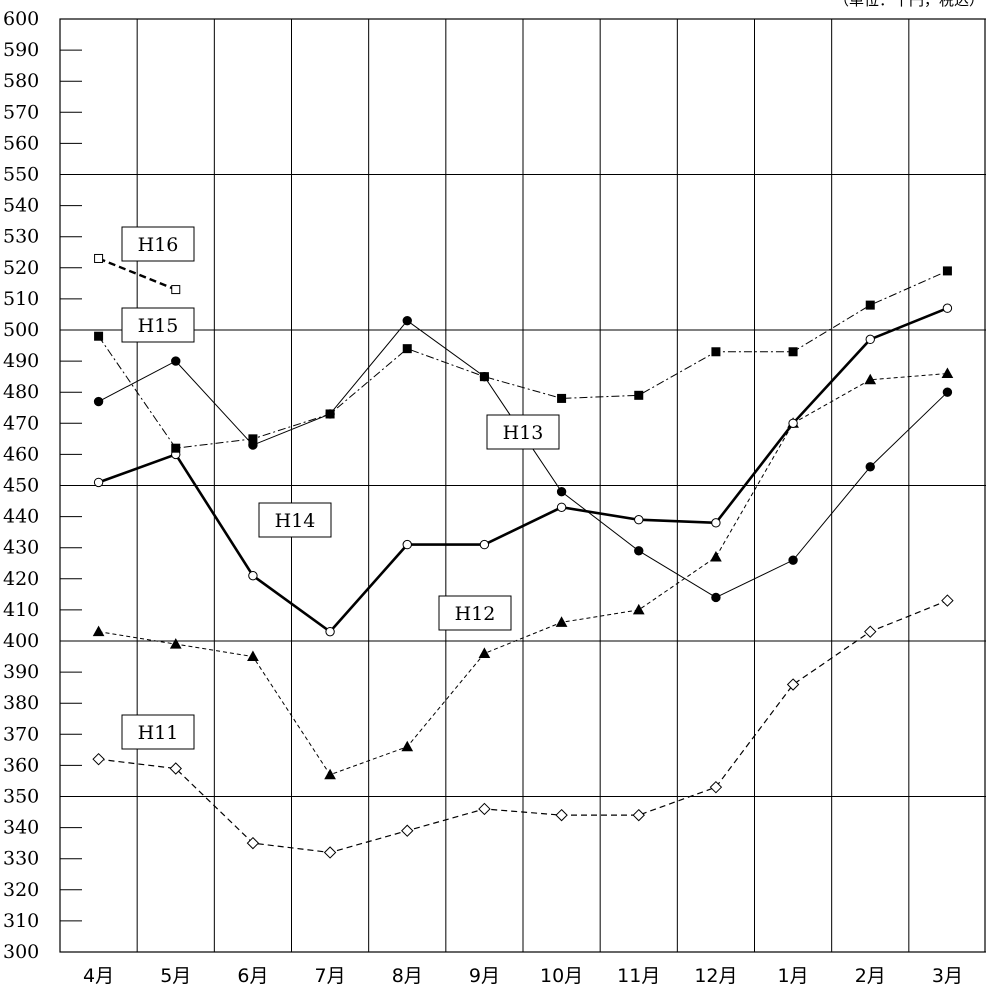 The width and height of the screenshot is (986, 989). Describe the element at coordinates (21, 797) in the screenshot. I see `y-tick-label: 350` at that location.